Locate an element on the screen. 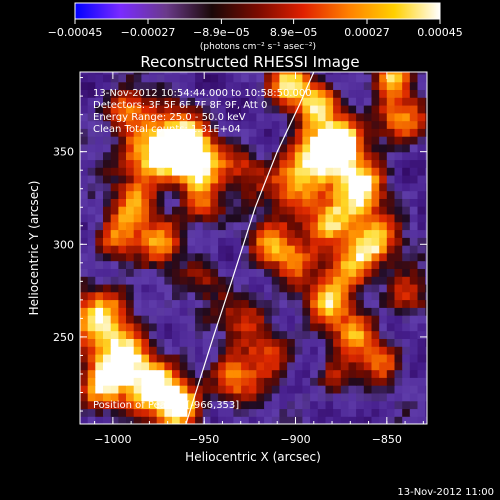  colorbar-tick-label: 0.00045 is located at coordinates (440, 32).